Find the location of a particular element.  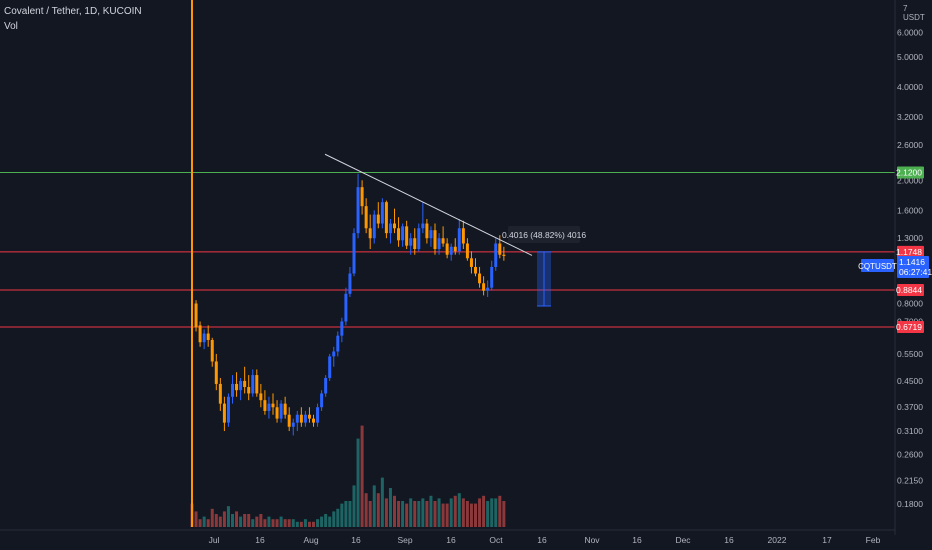

price-tick-label: 0.3700 is located at coordinates (910, 407).